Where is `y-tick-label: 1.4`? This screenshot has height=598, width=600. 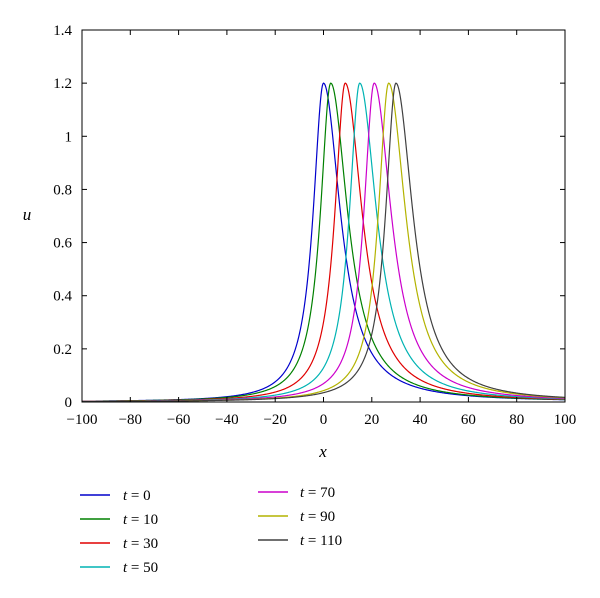 y-tick-label: 1.4 is located at coordinates (62, 31).